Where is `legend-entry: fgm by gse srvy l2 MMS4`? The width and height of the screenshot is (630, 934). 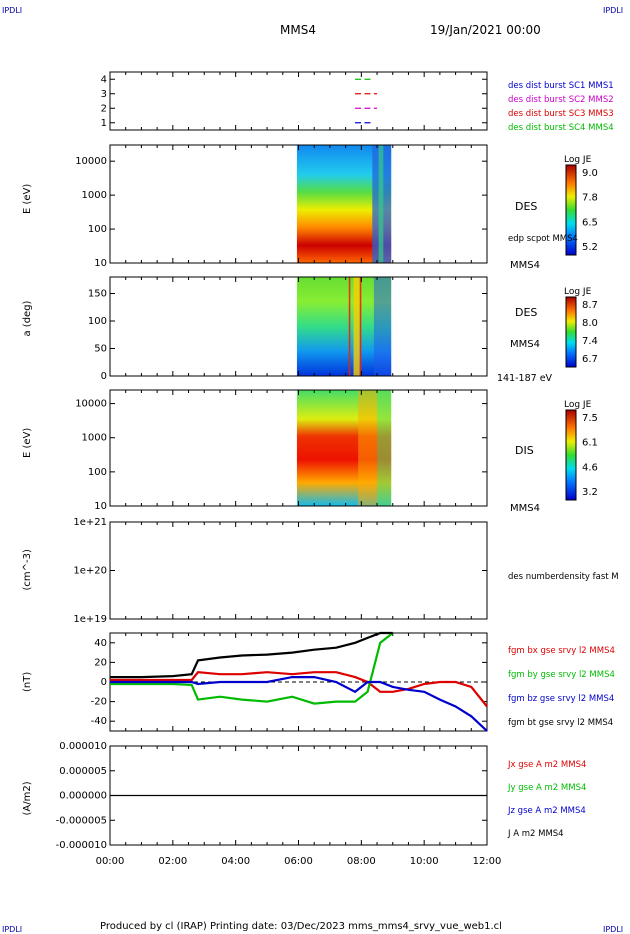 legend-entry: fgm by gse srvy l2 MMS4 is located at coordinates (561, 675).